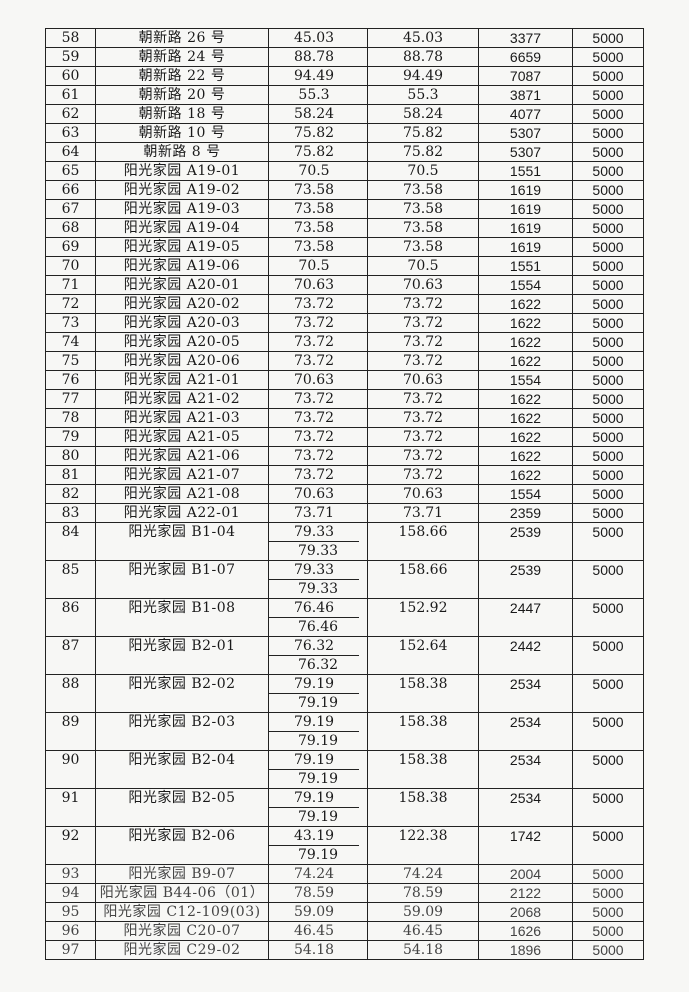  Describe the element at coordinates (182, 133) in the screenshot. I see `address-cell: 朝新路 10 号` at that location.